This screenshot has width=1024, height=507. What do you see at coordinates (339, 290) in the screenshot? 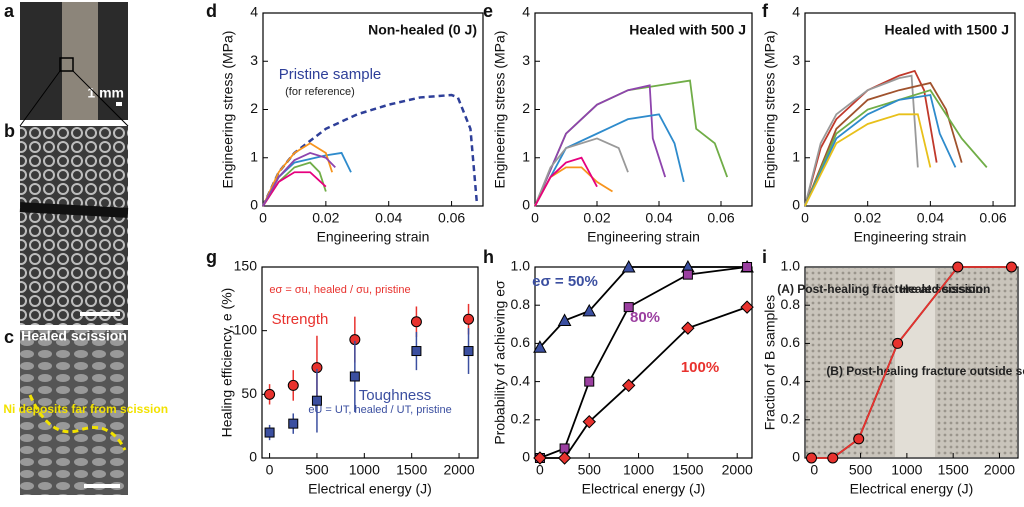
I see `annotation: eσ = σu, healed / σu, pristine` at bounding box center [339, 290].